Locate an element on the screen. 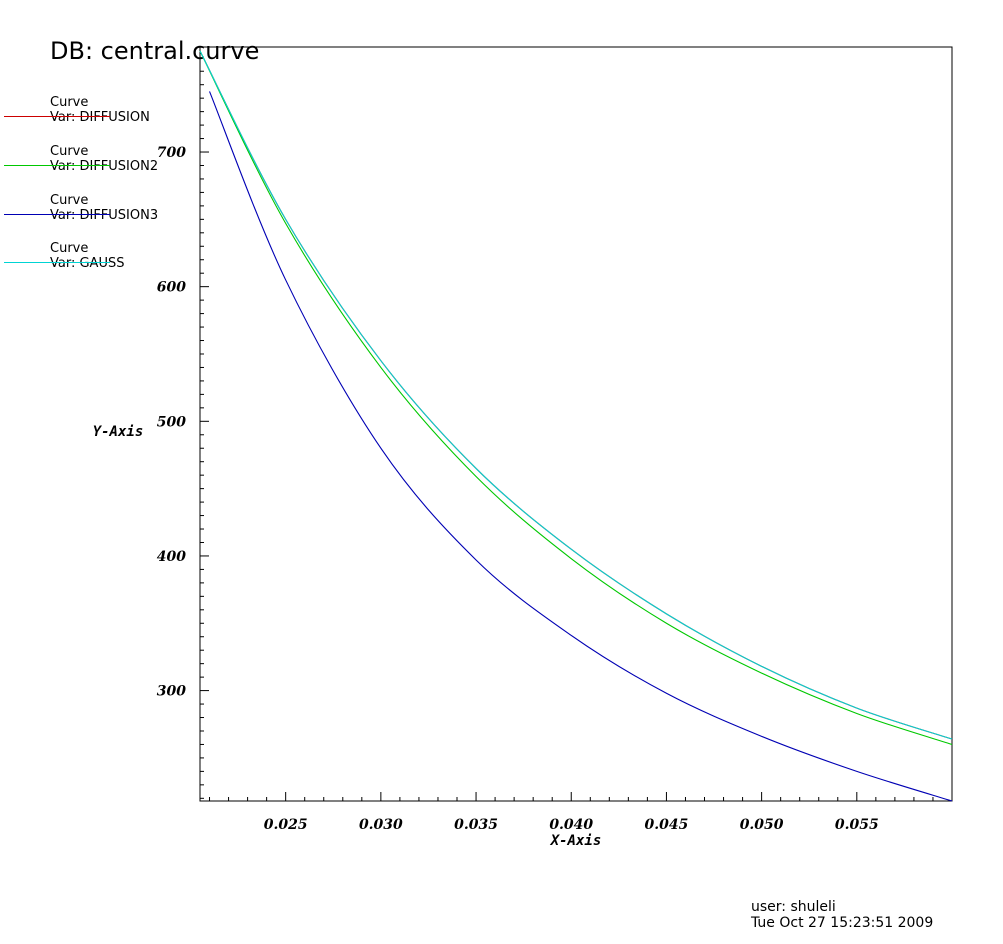 The image size is (1003, 944). y-tick-label: 400 is located at coordinates (171, 557).